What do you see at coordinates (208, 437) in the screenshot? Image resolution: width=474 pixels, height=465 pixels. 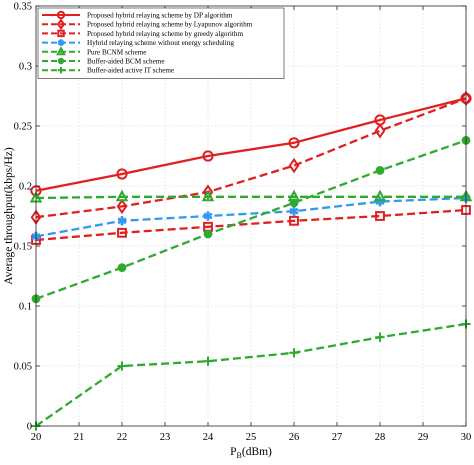 I see `x-tick-label: 24` at bounding box center [208, 437].